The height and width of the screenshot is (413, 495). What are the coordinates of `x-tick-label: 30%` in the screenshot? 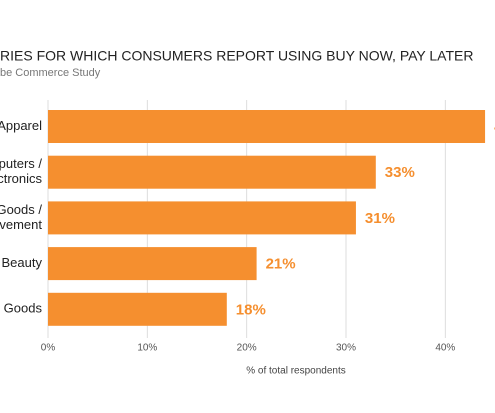 It's located at (346, 348).